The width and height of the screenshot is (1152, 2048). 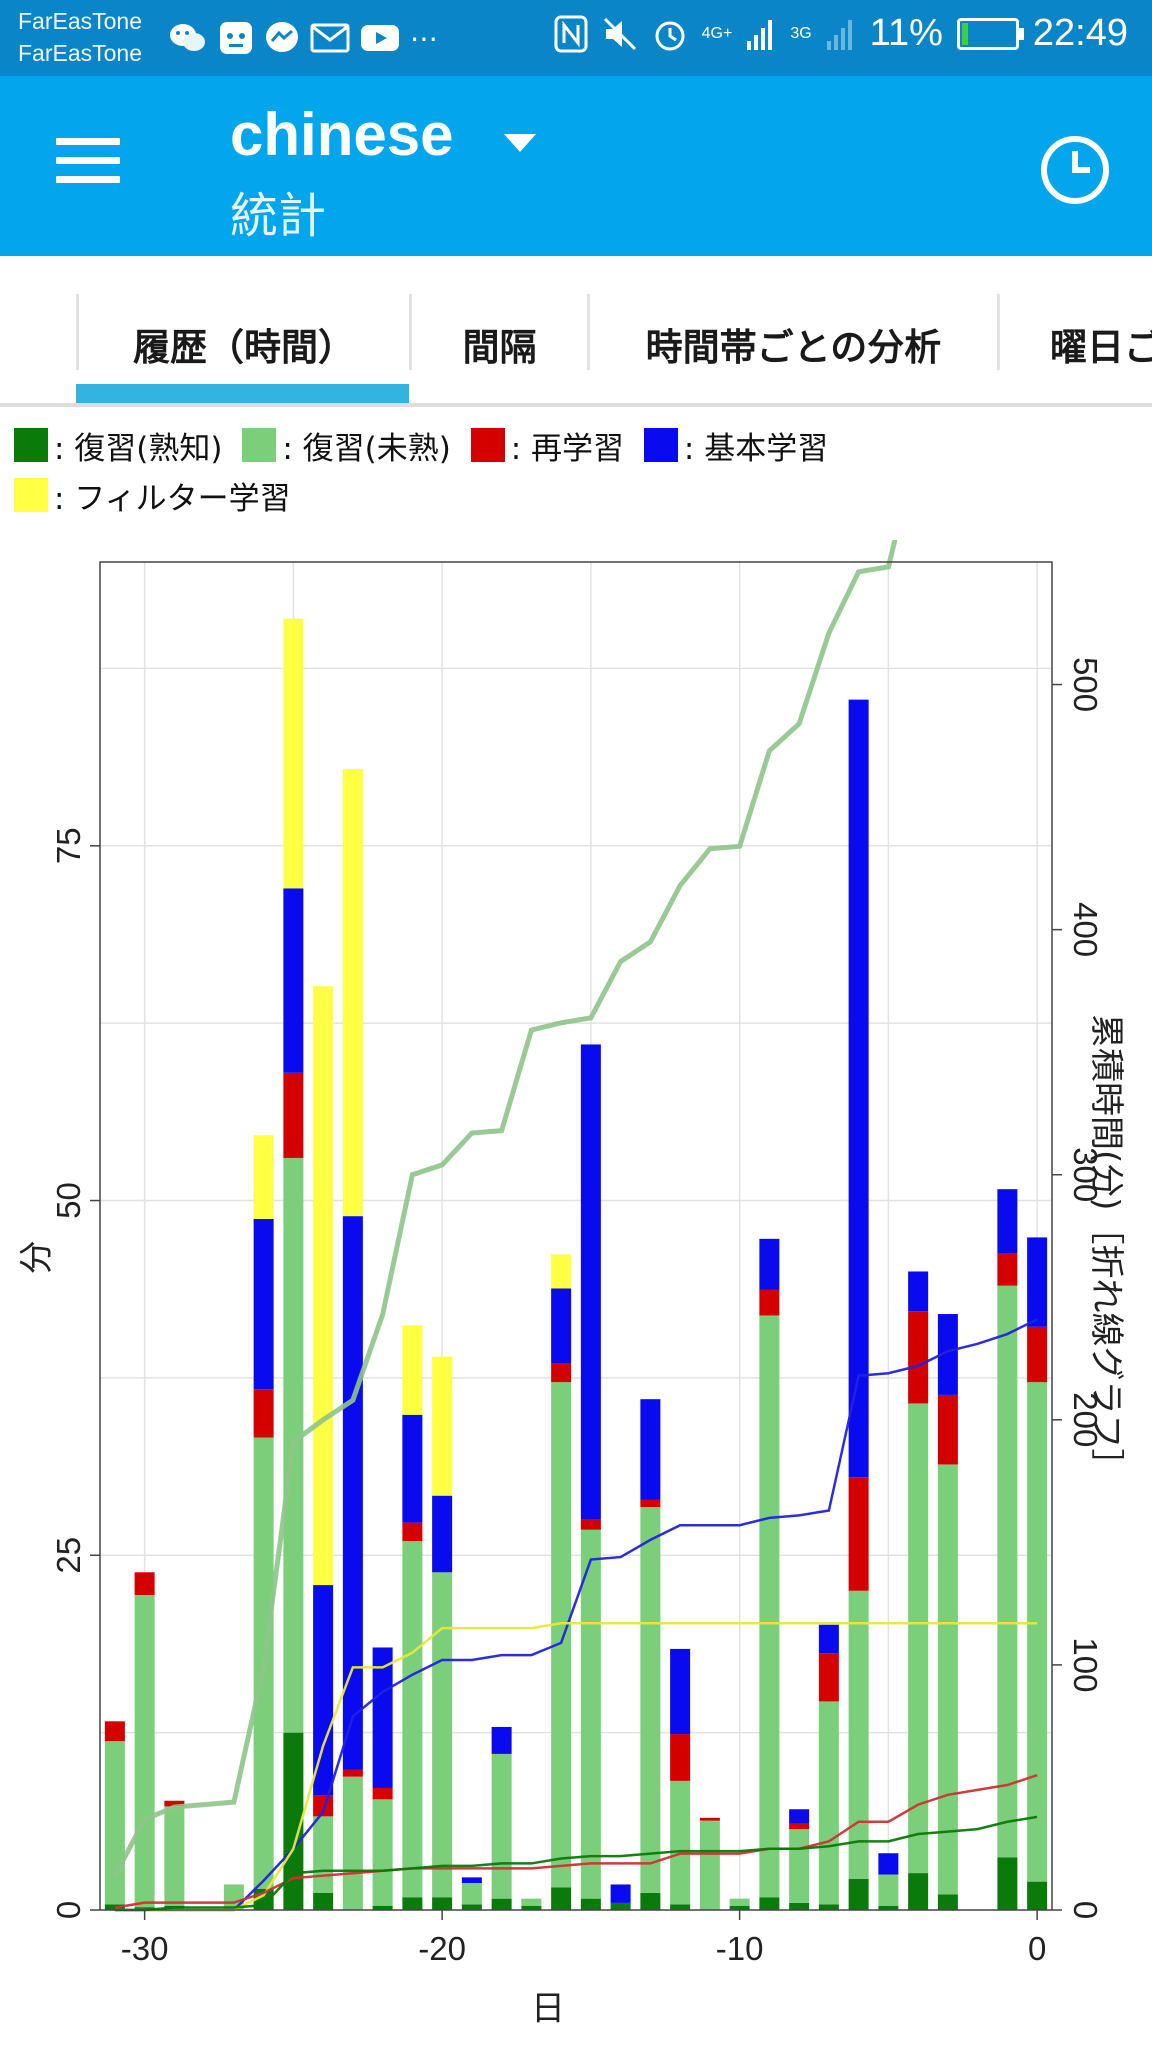 What do you see at coordinates (330, 38) in the screenshot?
I see `gmail-icon` at bounding box center [330, 38].